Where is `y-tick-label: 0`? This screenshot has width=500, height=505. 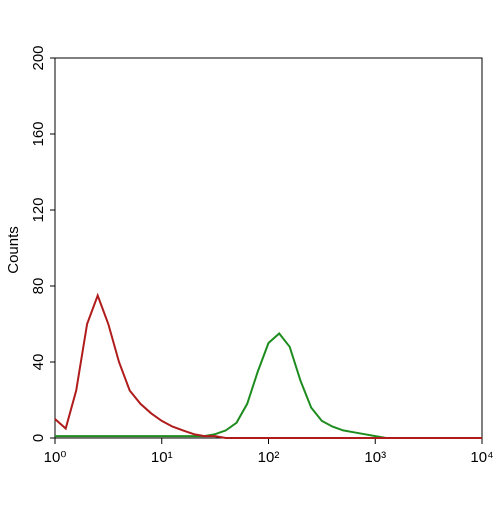
y-tick-label: 0 is located at coordinates (38, 438).